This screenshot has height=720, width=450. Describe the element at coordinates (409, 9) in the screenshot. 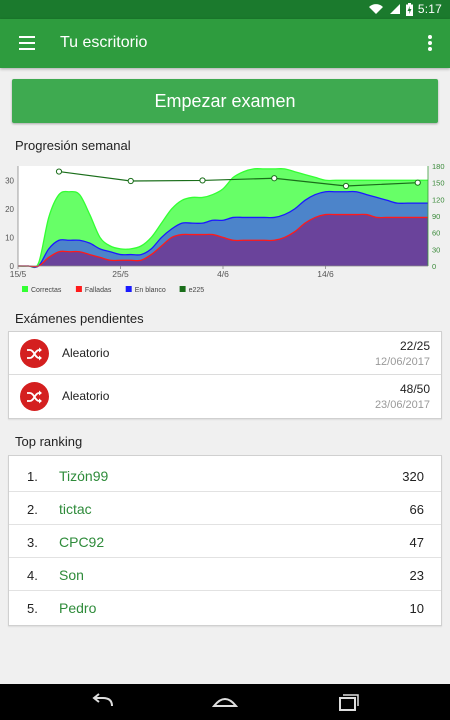

I see `battery-charging-icon` at that location.